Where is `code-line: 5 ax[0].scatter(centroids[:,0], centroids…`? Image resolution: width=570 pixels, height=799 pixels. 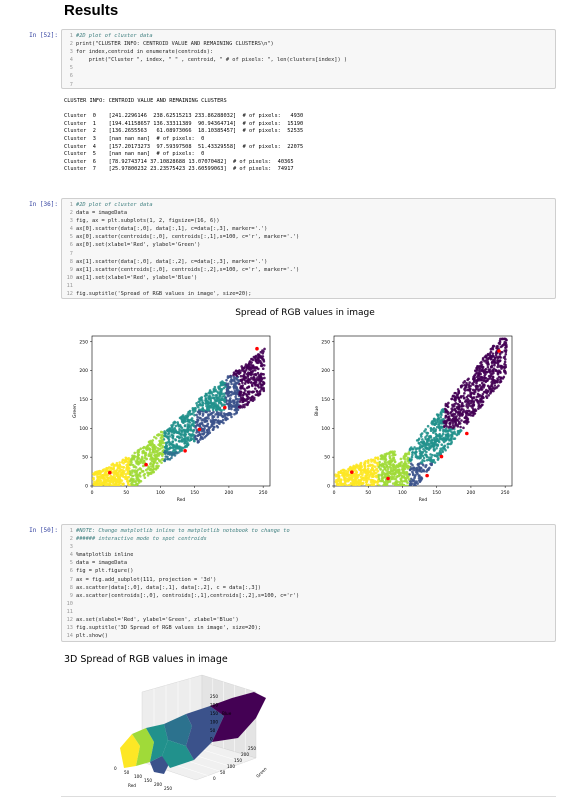
code-line: 5 ax[0].scatter(centroids[:,0], centroids… is located at coordinates (308, 237).